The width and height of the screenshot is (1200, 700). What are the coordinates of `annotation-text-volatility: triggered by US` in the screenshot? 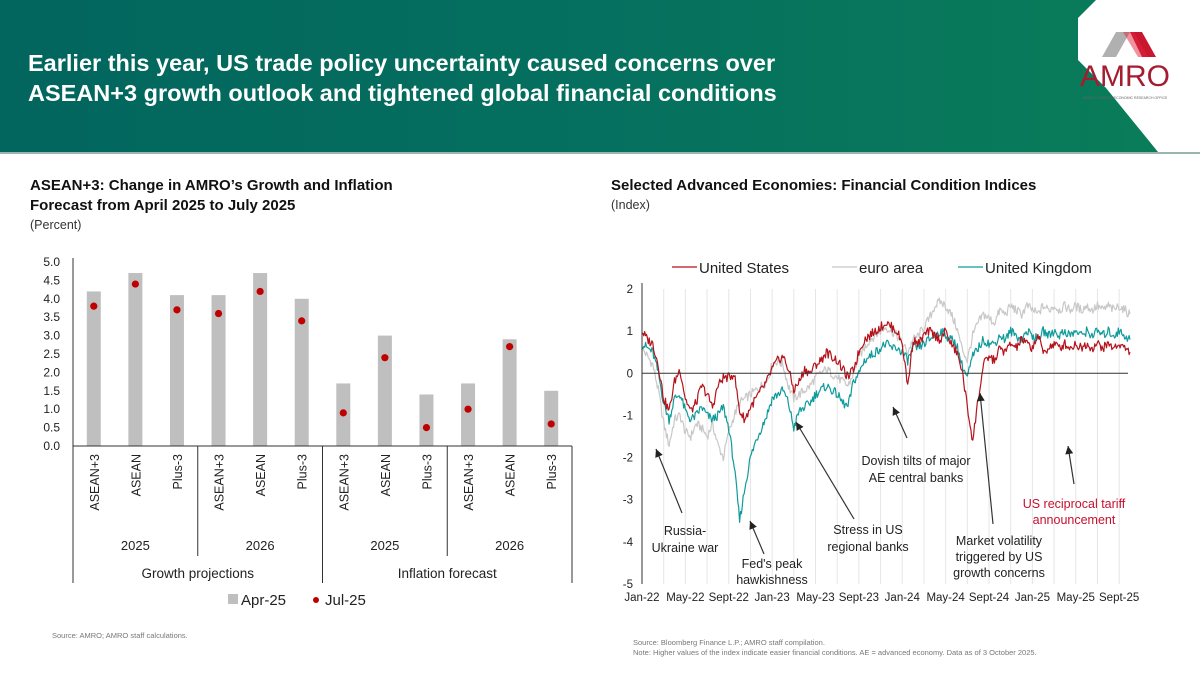 It's located at (999, 557).